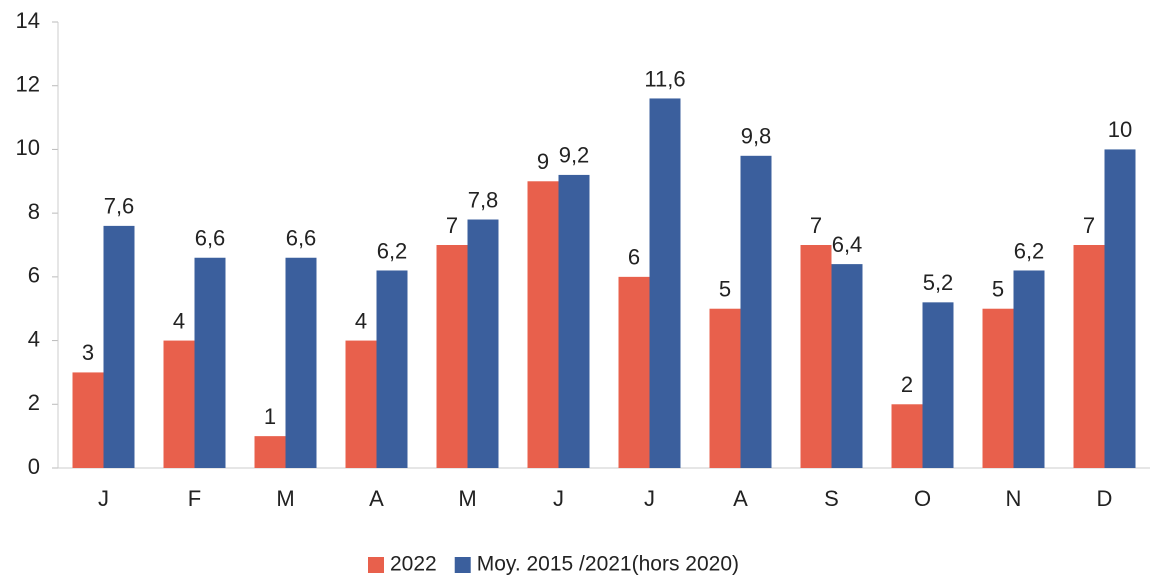 Image resolution: width=1156 pixels, height=579 pixels. What do you see at coordinates (847, 244) in the screenshot?
I see `value-label: 6,4` at bounding box center [847, 244].